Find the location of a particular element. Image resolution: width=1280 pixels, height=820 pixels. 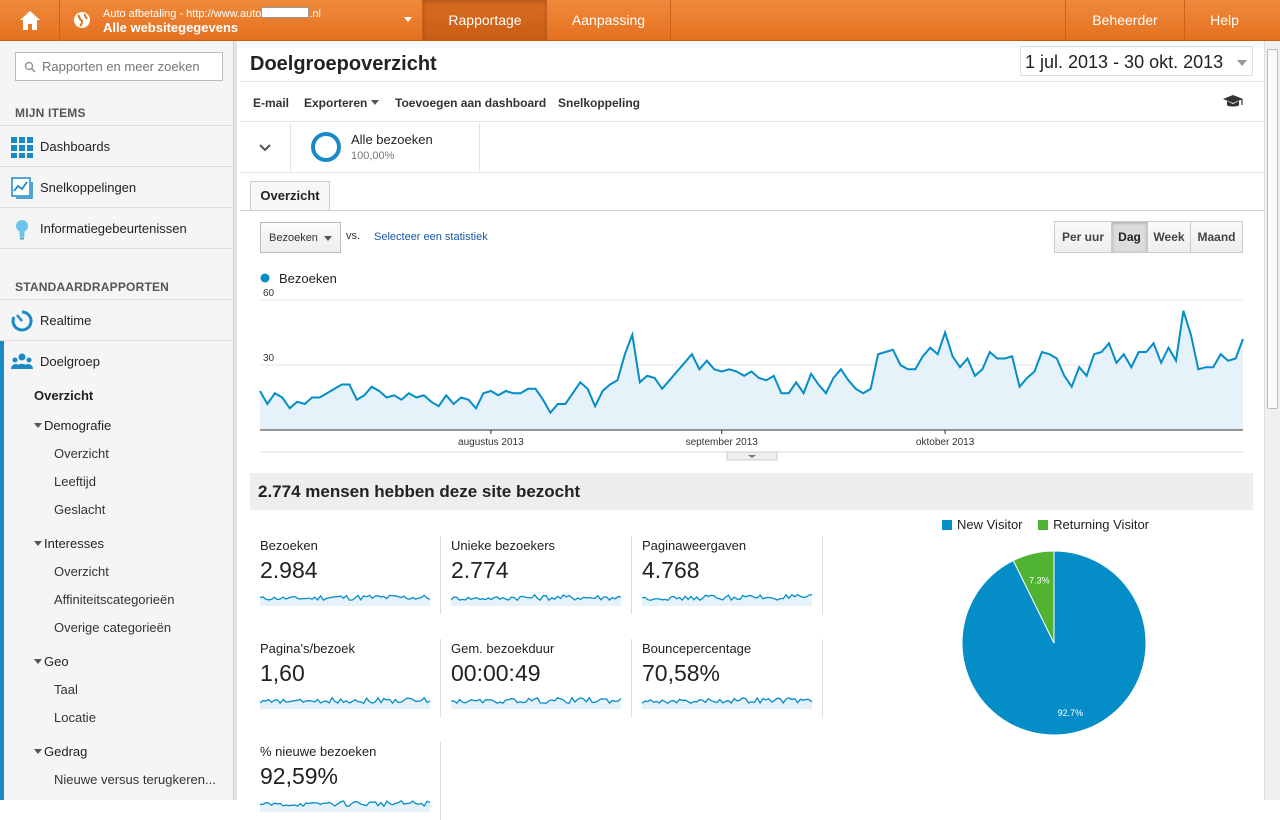

sidebar-item-label: Snelkoppelingen is located at coordinates (88, 187).